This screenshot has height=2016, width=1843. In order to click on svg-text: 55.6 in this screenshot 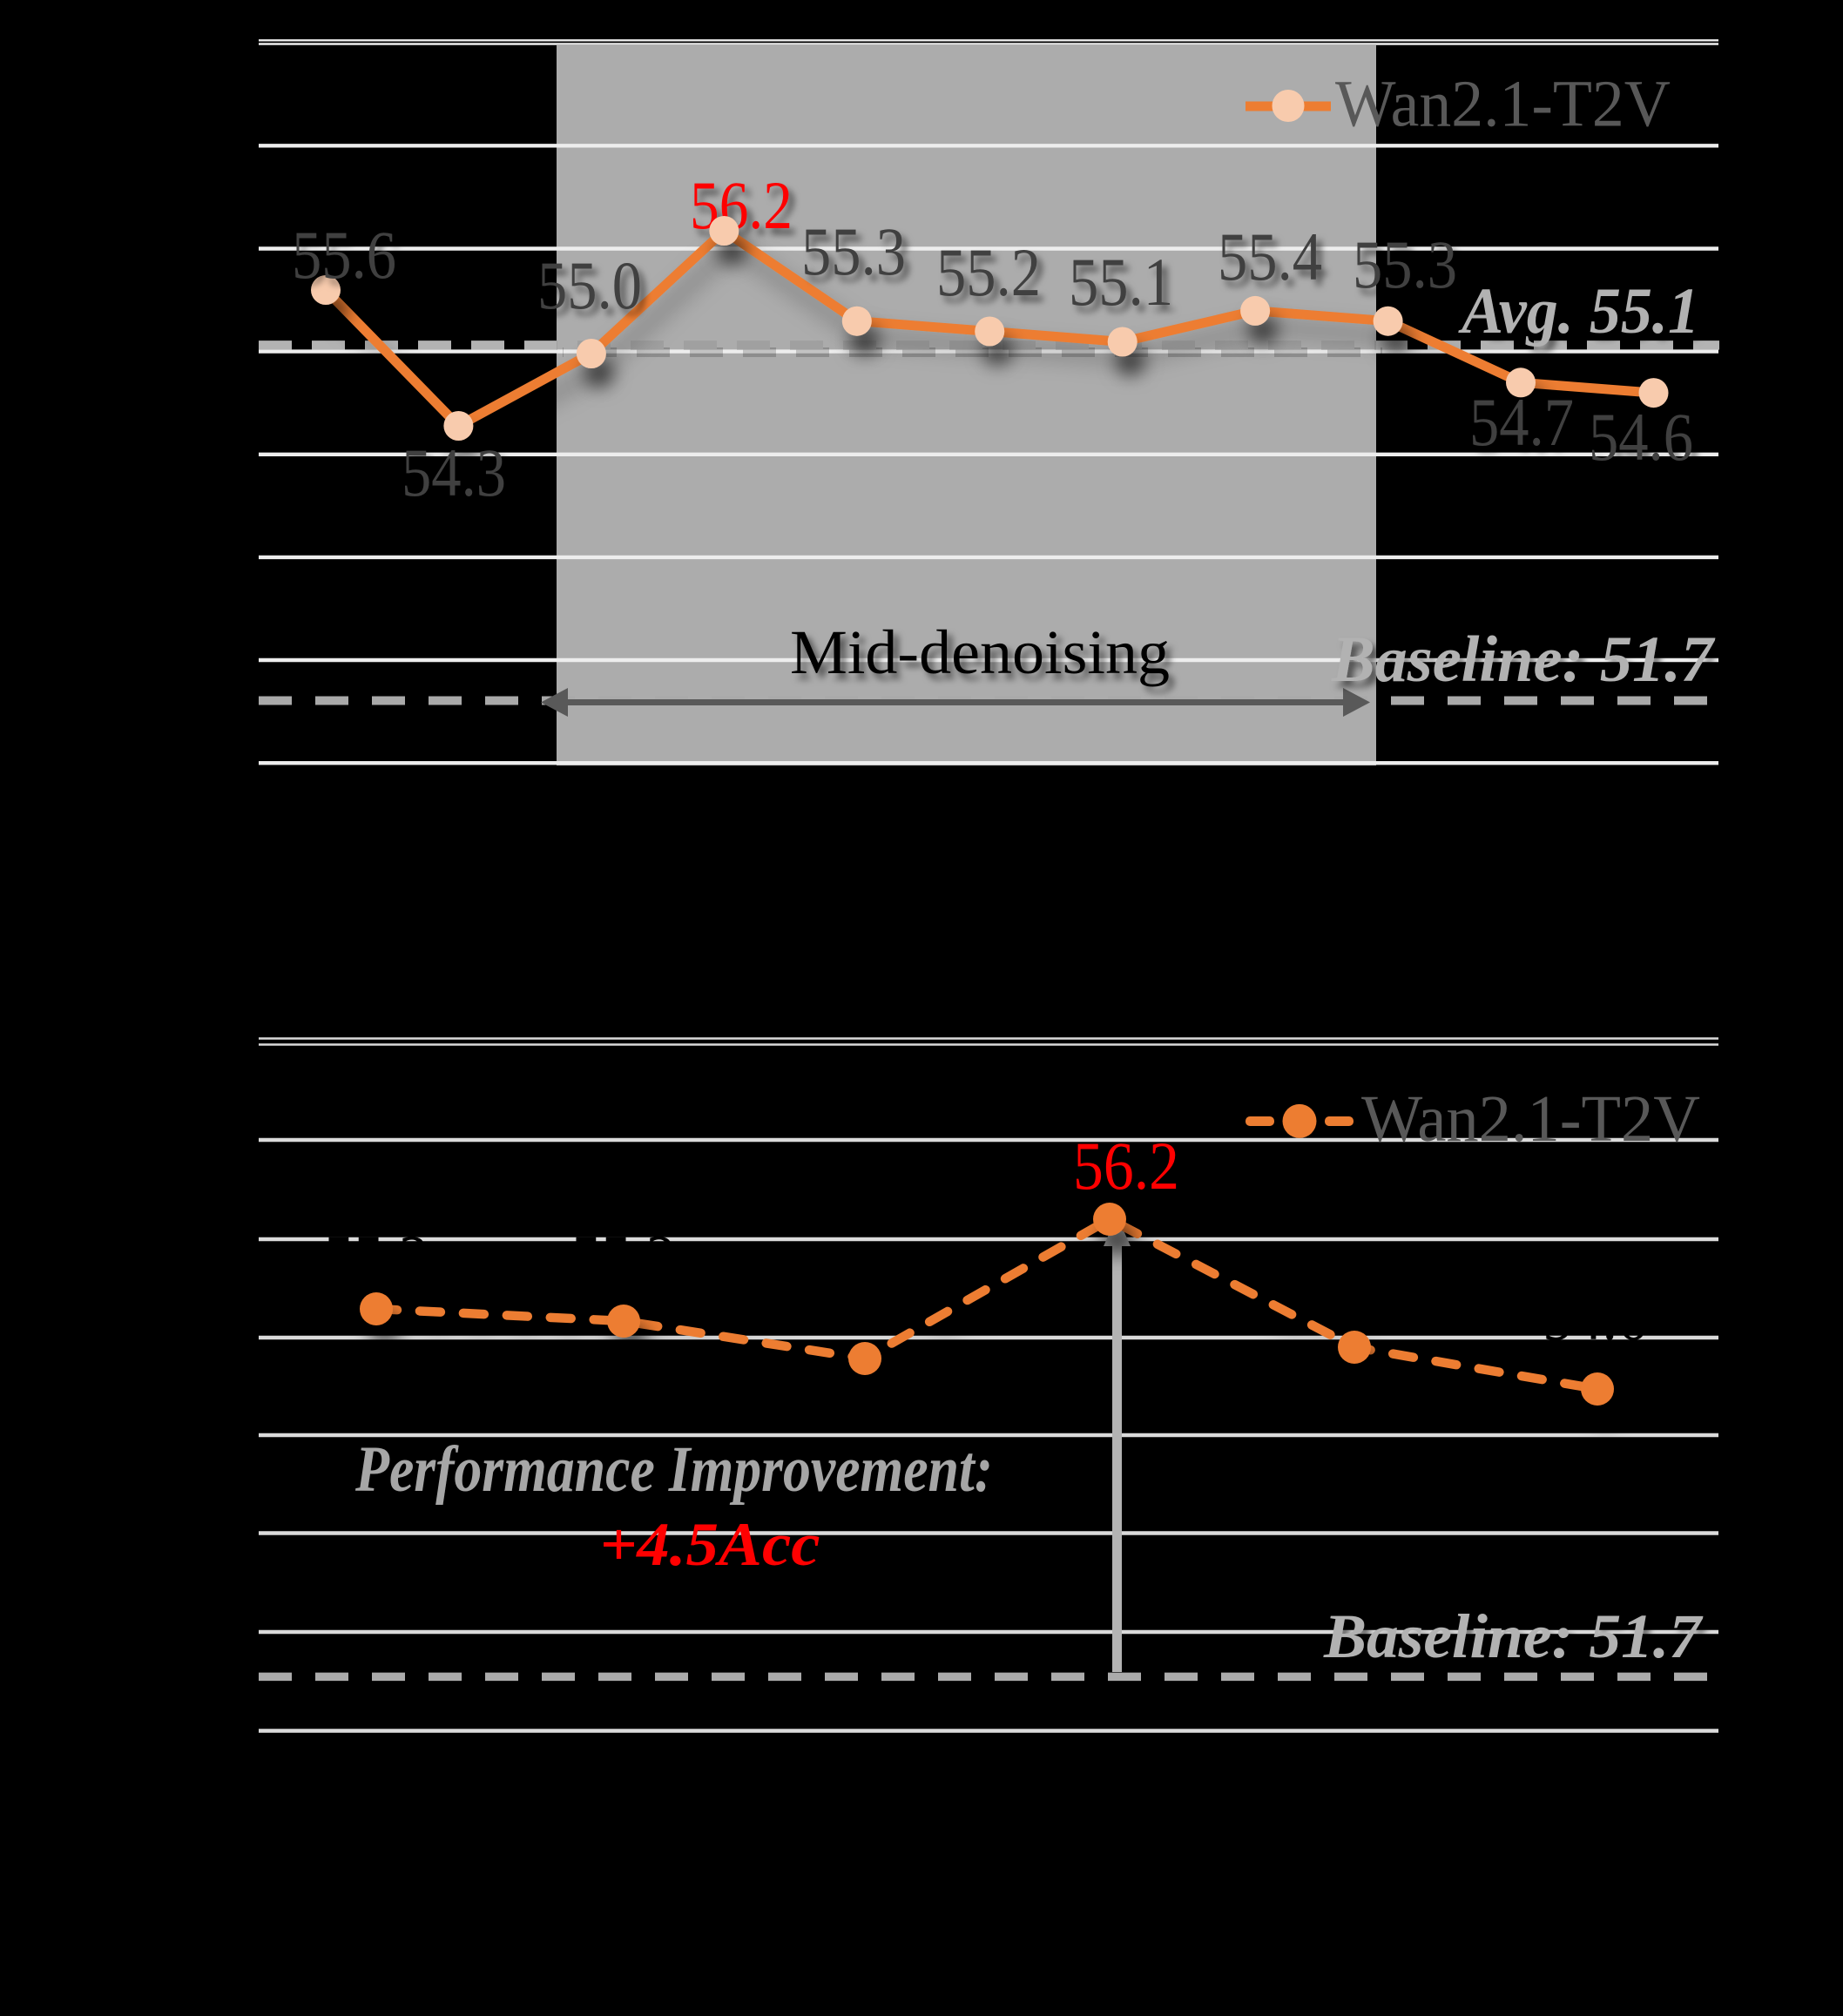, I will do `click(344, 255)`.